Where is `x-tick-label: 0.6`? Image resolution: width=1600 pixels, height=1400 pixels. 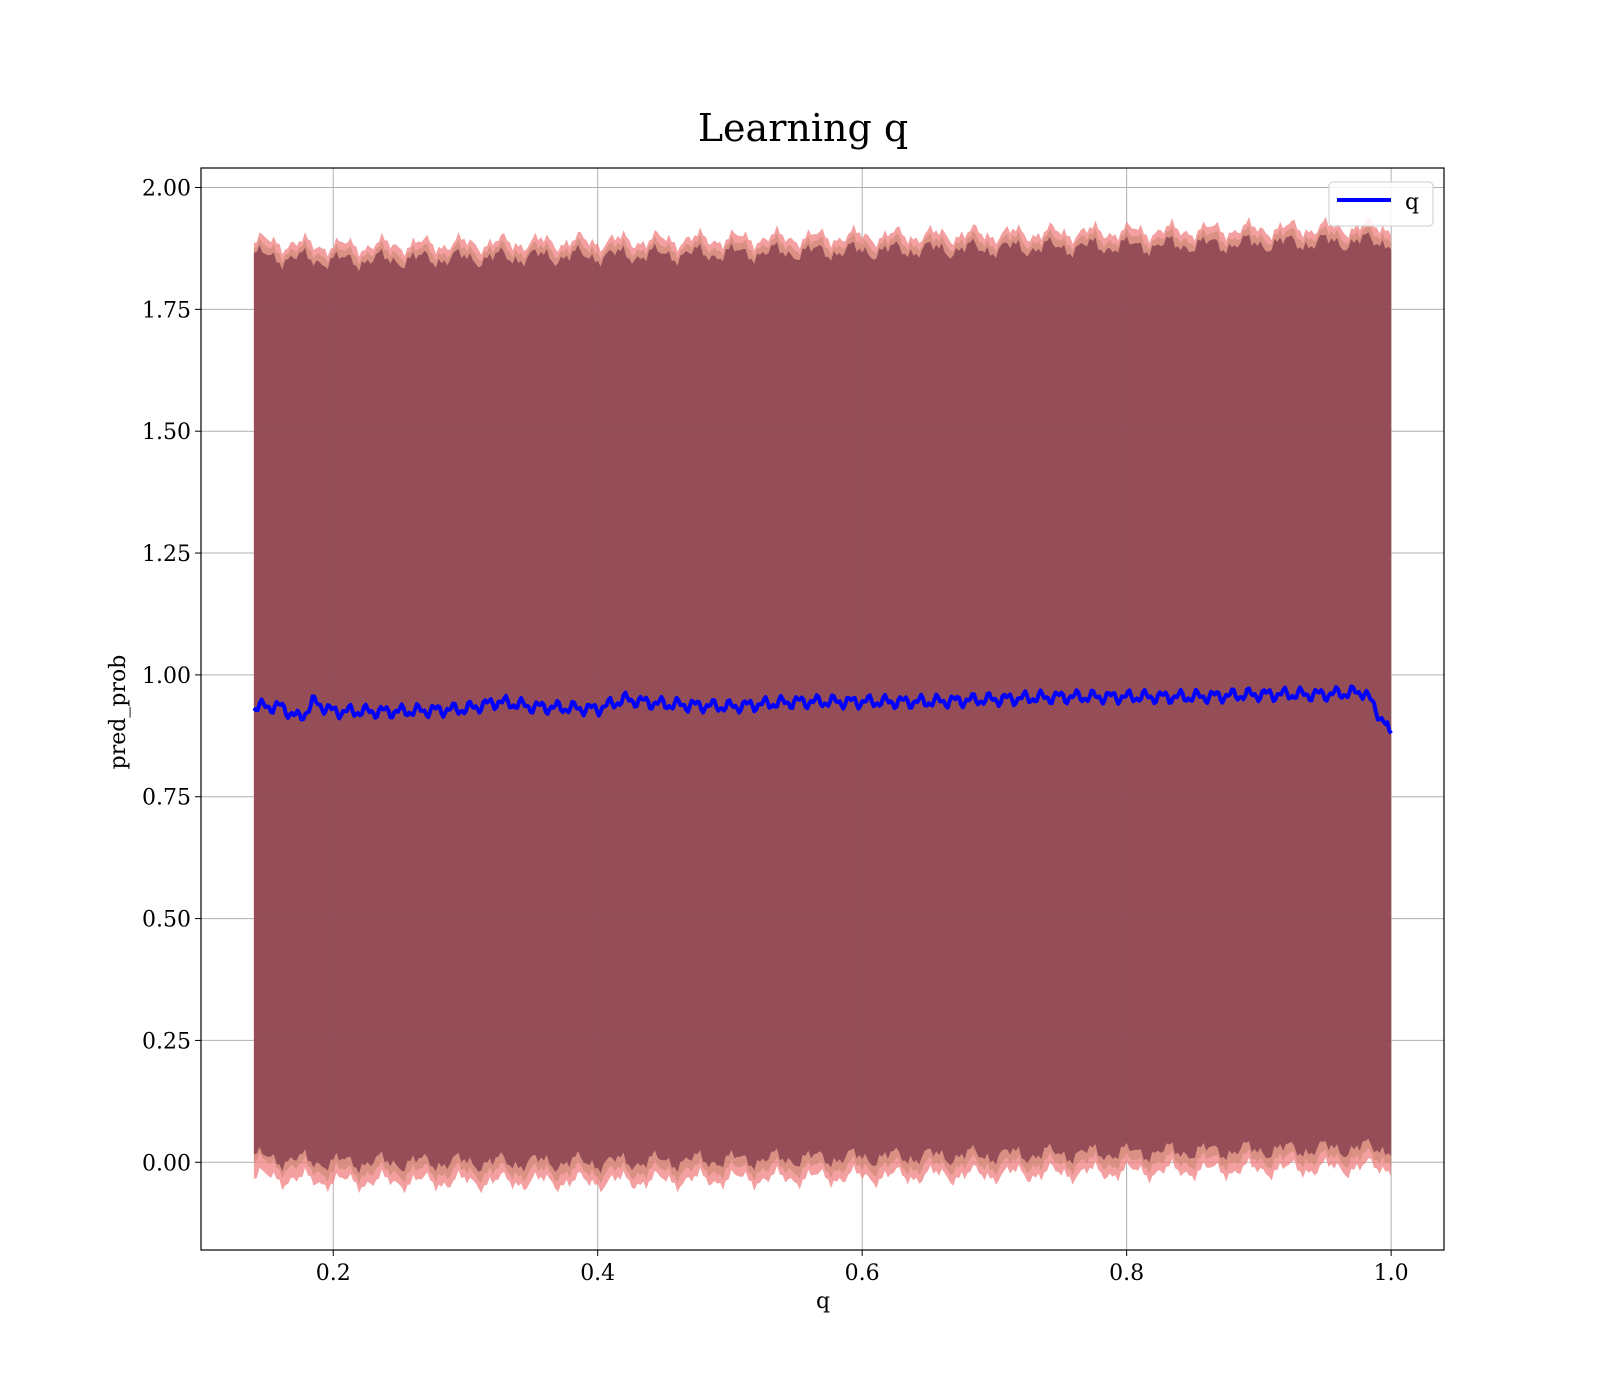 x-tick-label: 0.6 is located at coordinates (862, 1273).